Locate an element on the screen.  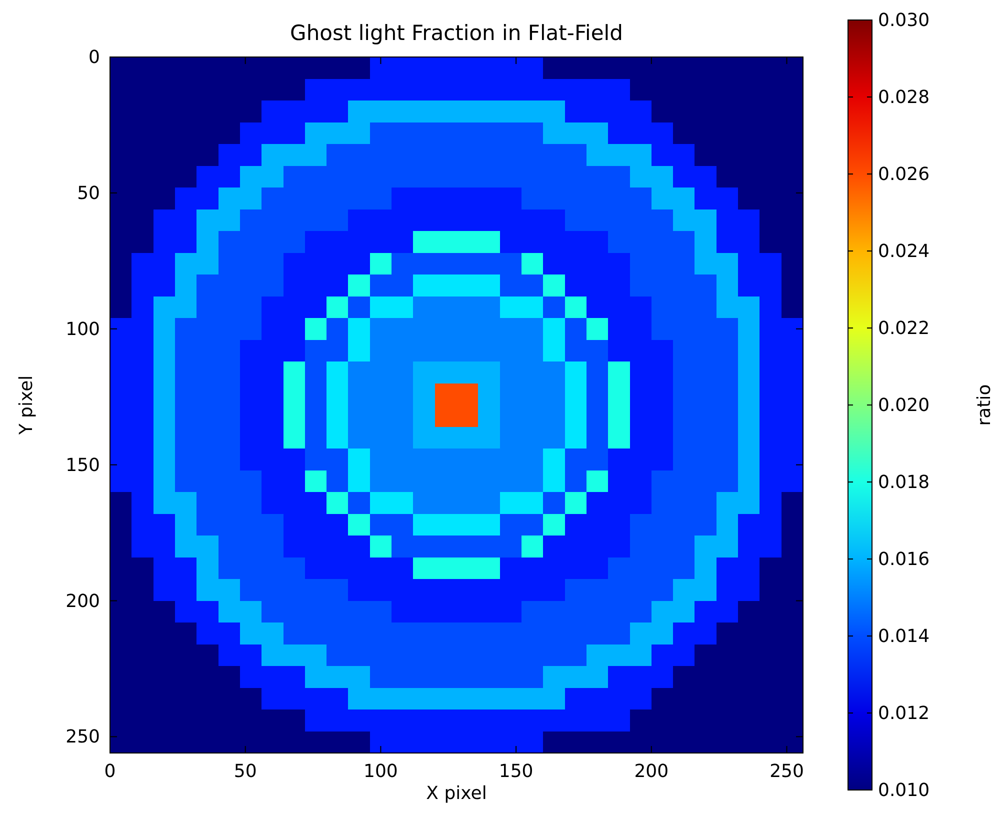
color-bar-label: 0.024 is located at coordinates (904, 251).